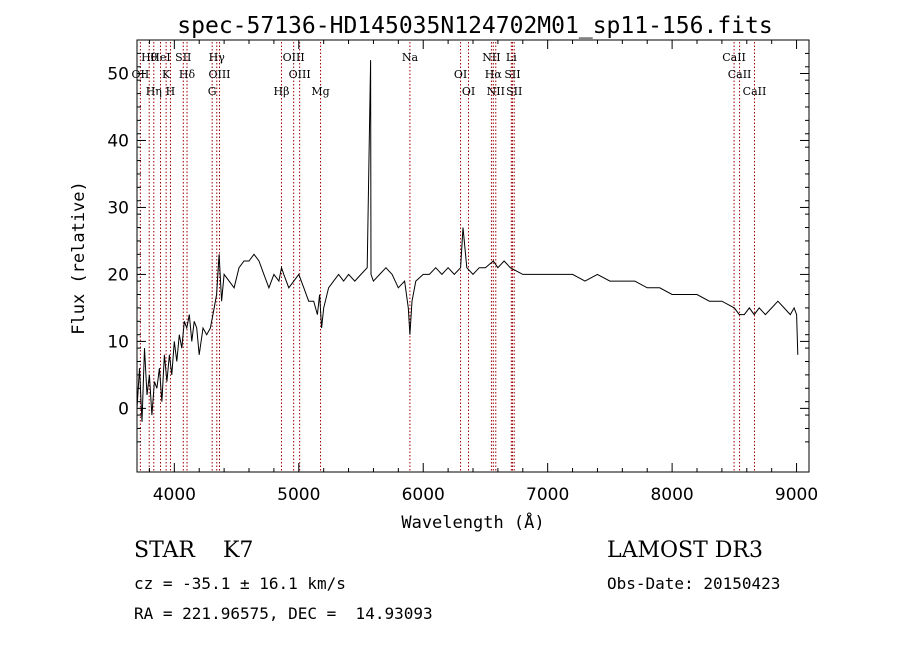 This screenshot has height=649, width=900. I want to click on y-tick-label: 50, so click(118, 74).